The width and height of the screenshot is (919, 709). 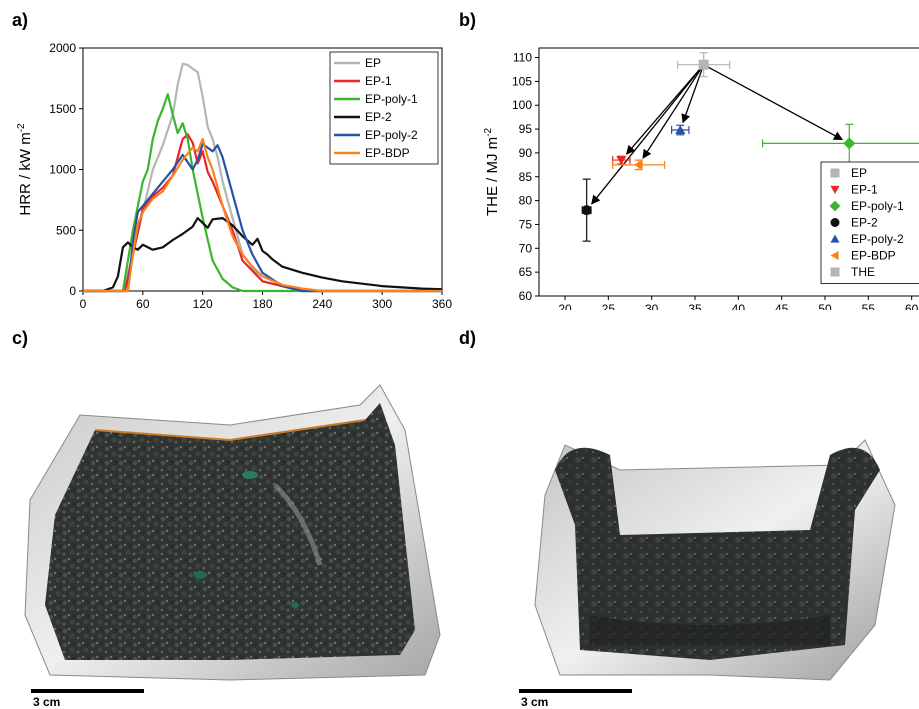 What do you see at coordinates (87, 691) in the screenshot?
I see `scale-bar-c` at bounding box center [87, 691].